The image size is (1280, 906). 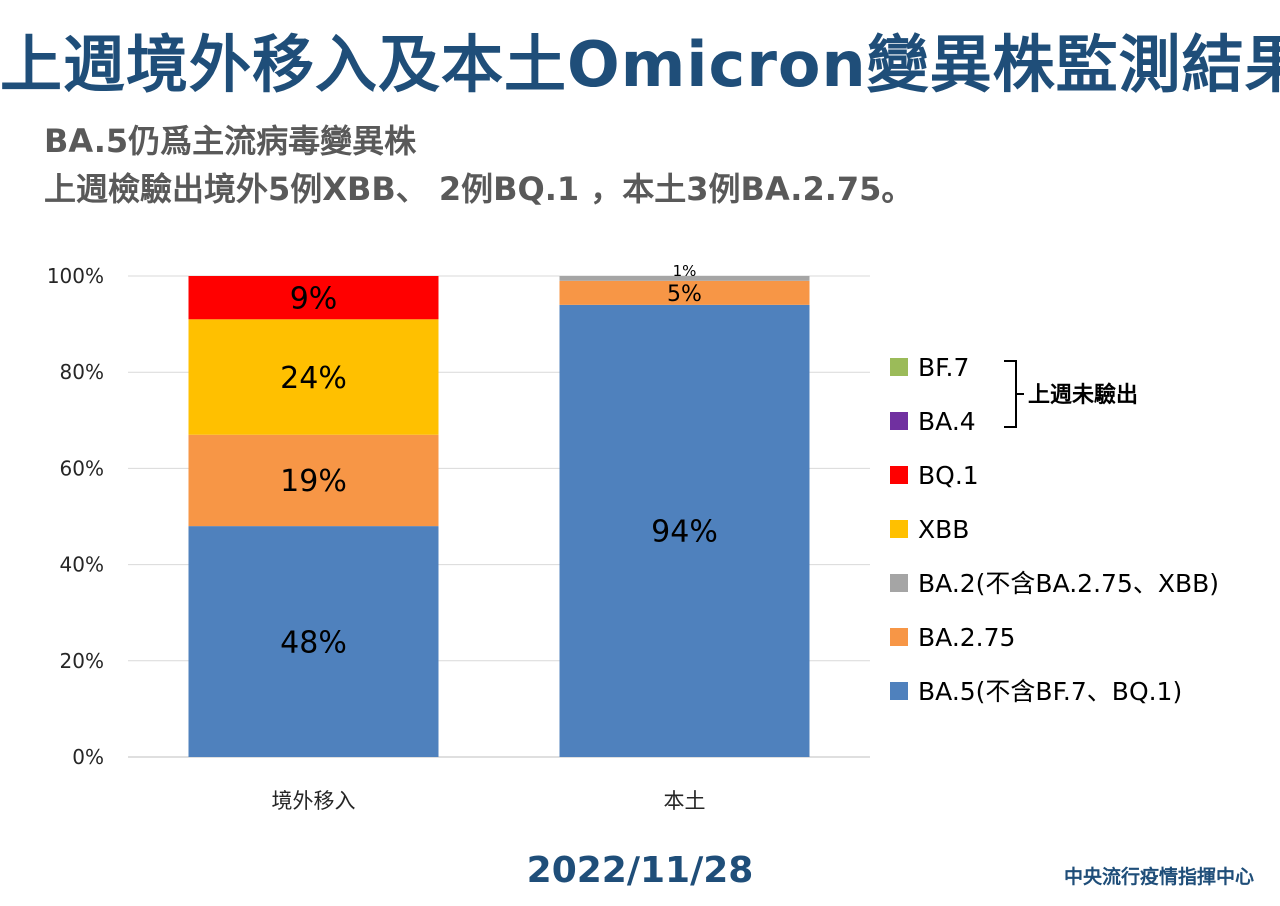 I want to click on y-tick-label: 40%, so click(x=82, y=565).